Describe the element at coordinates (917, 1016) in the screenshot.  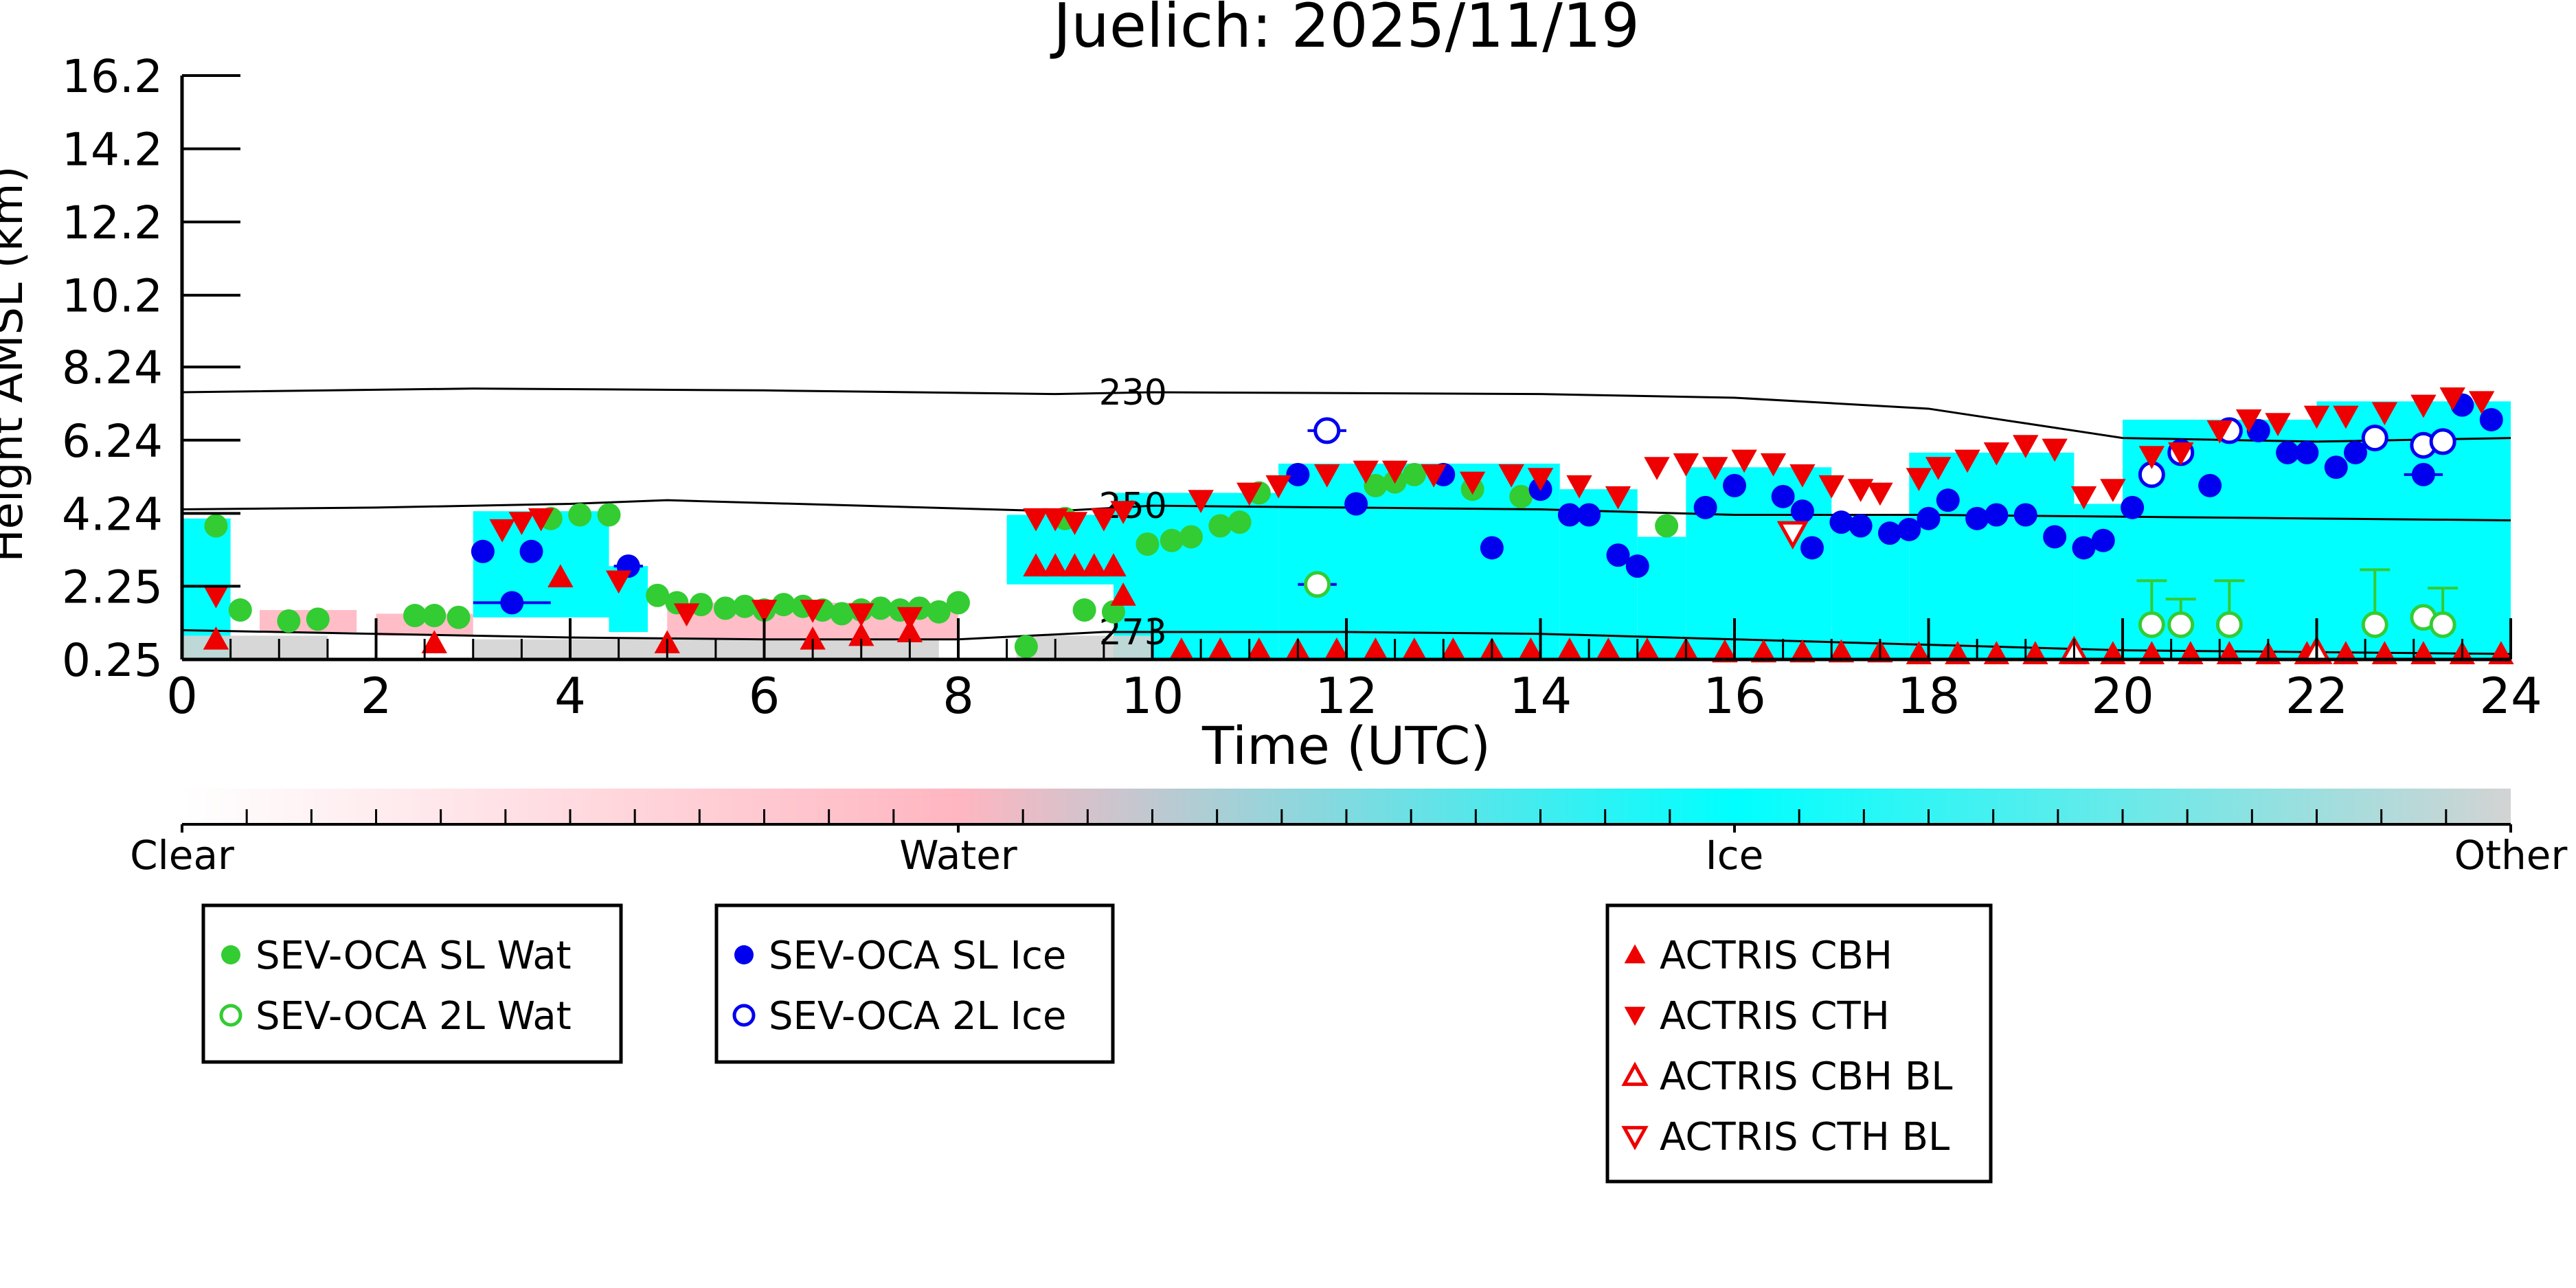
I see `legend-label: SEV-OCA 2L Ice` at that location.